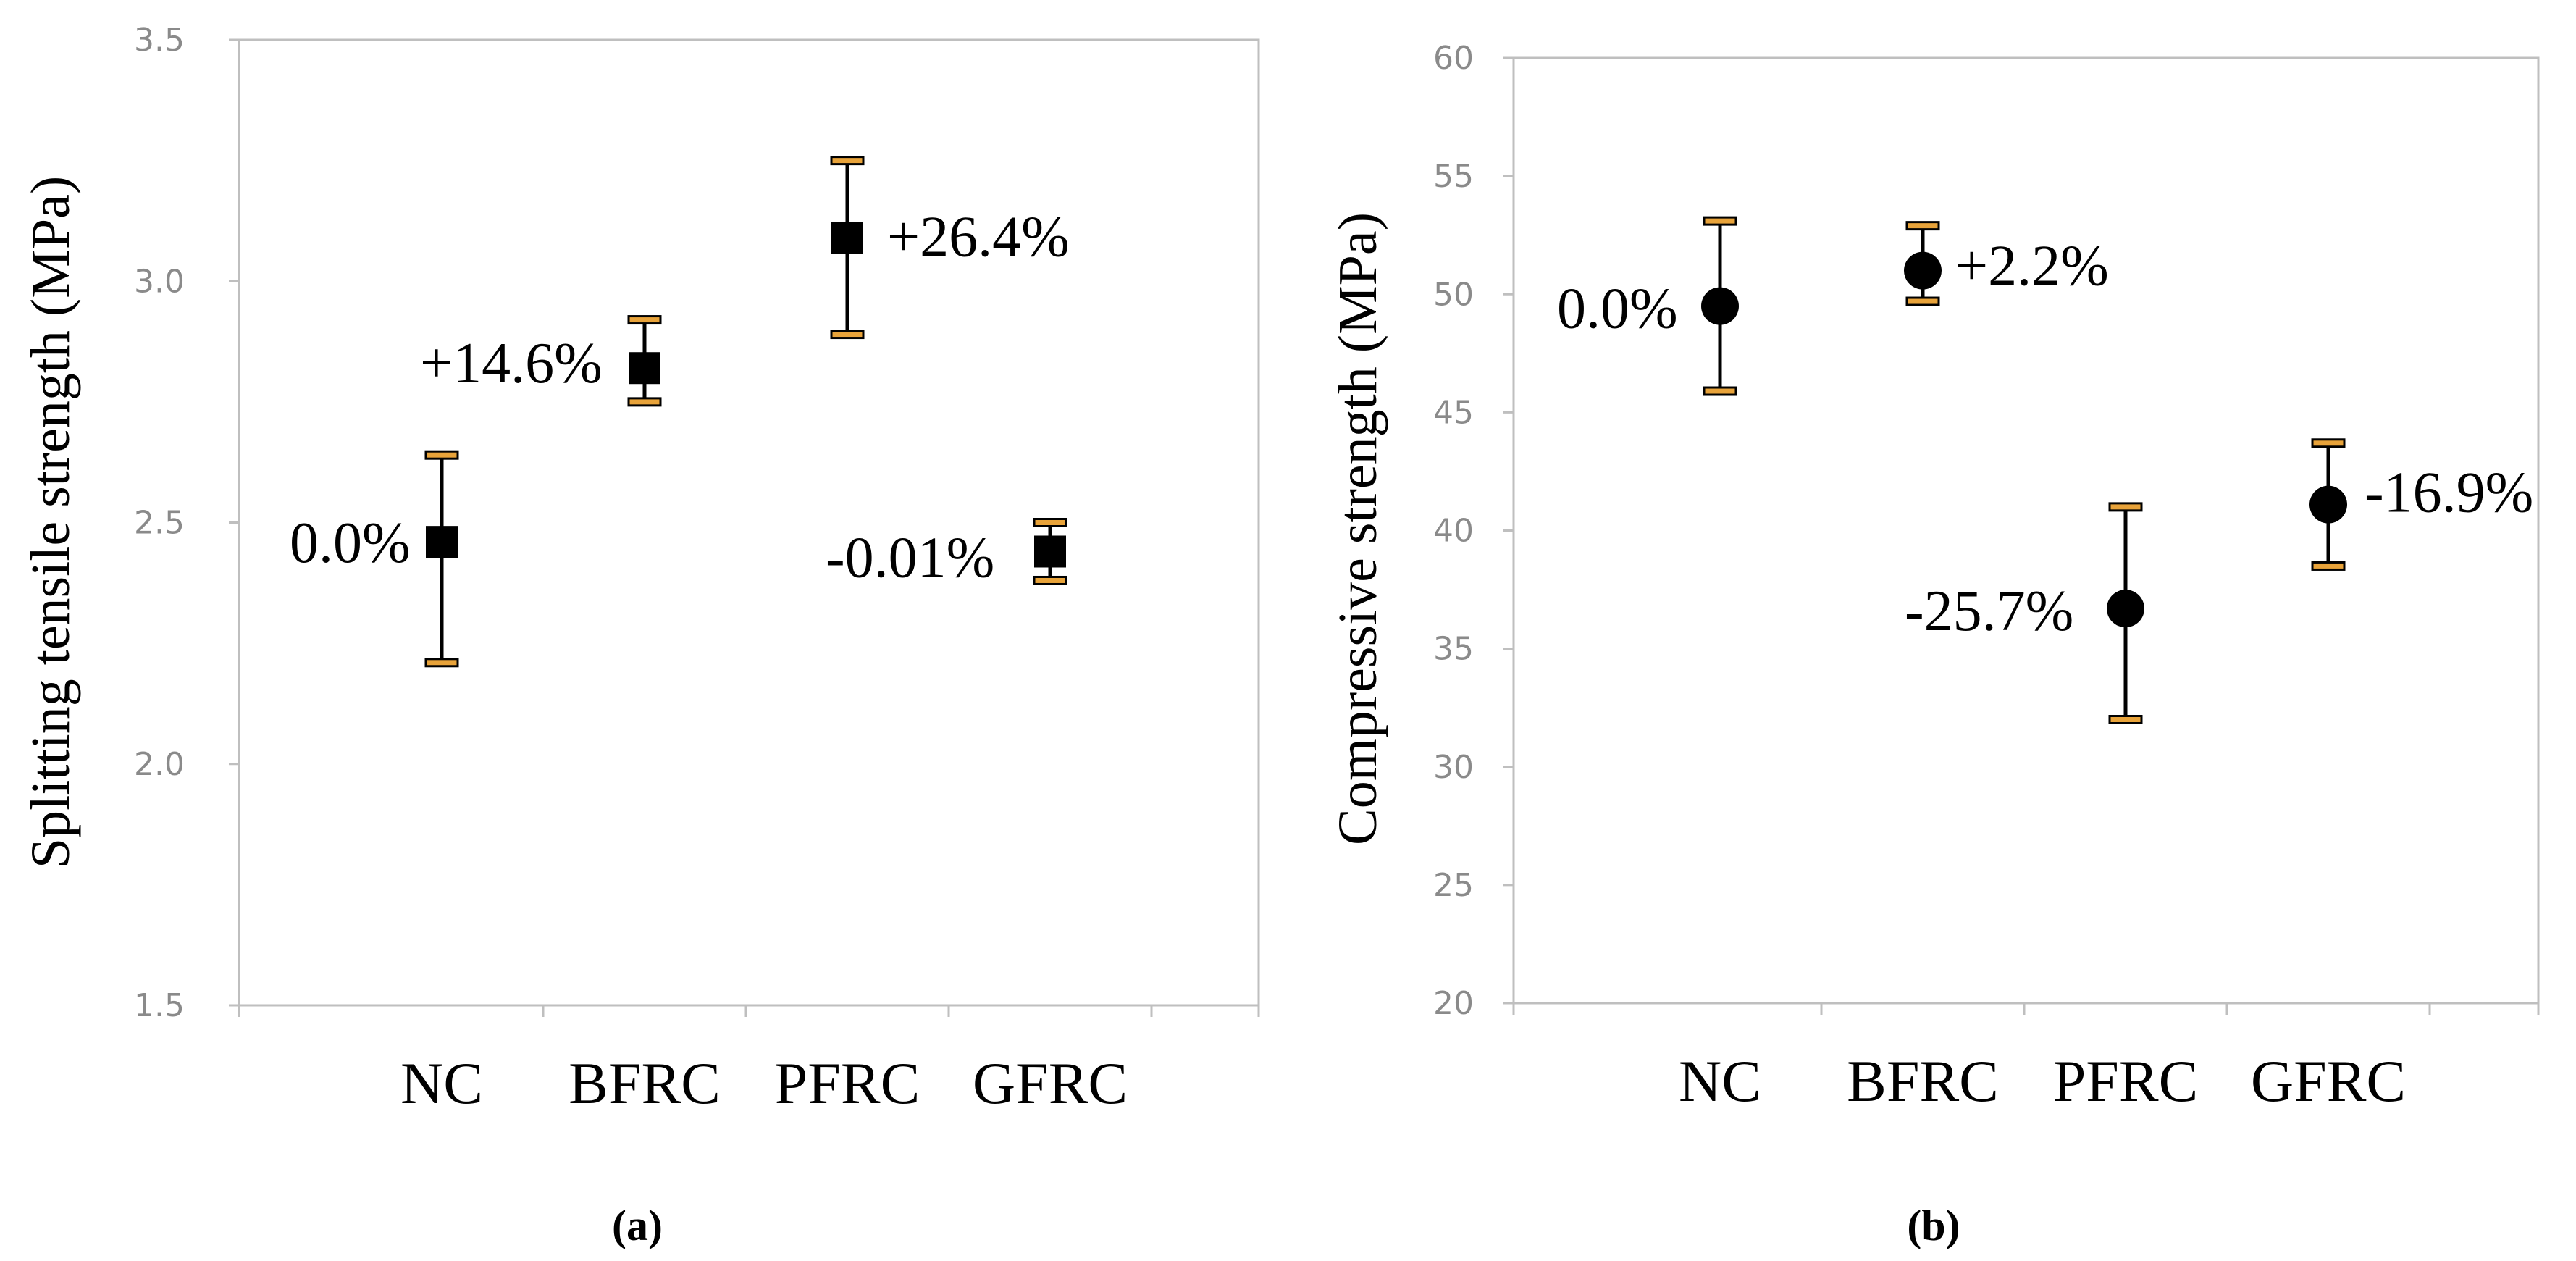  I want to click on data-label: -25.7%, so click(1989, 611).